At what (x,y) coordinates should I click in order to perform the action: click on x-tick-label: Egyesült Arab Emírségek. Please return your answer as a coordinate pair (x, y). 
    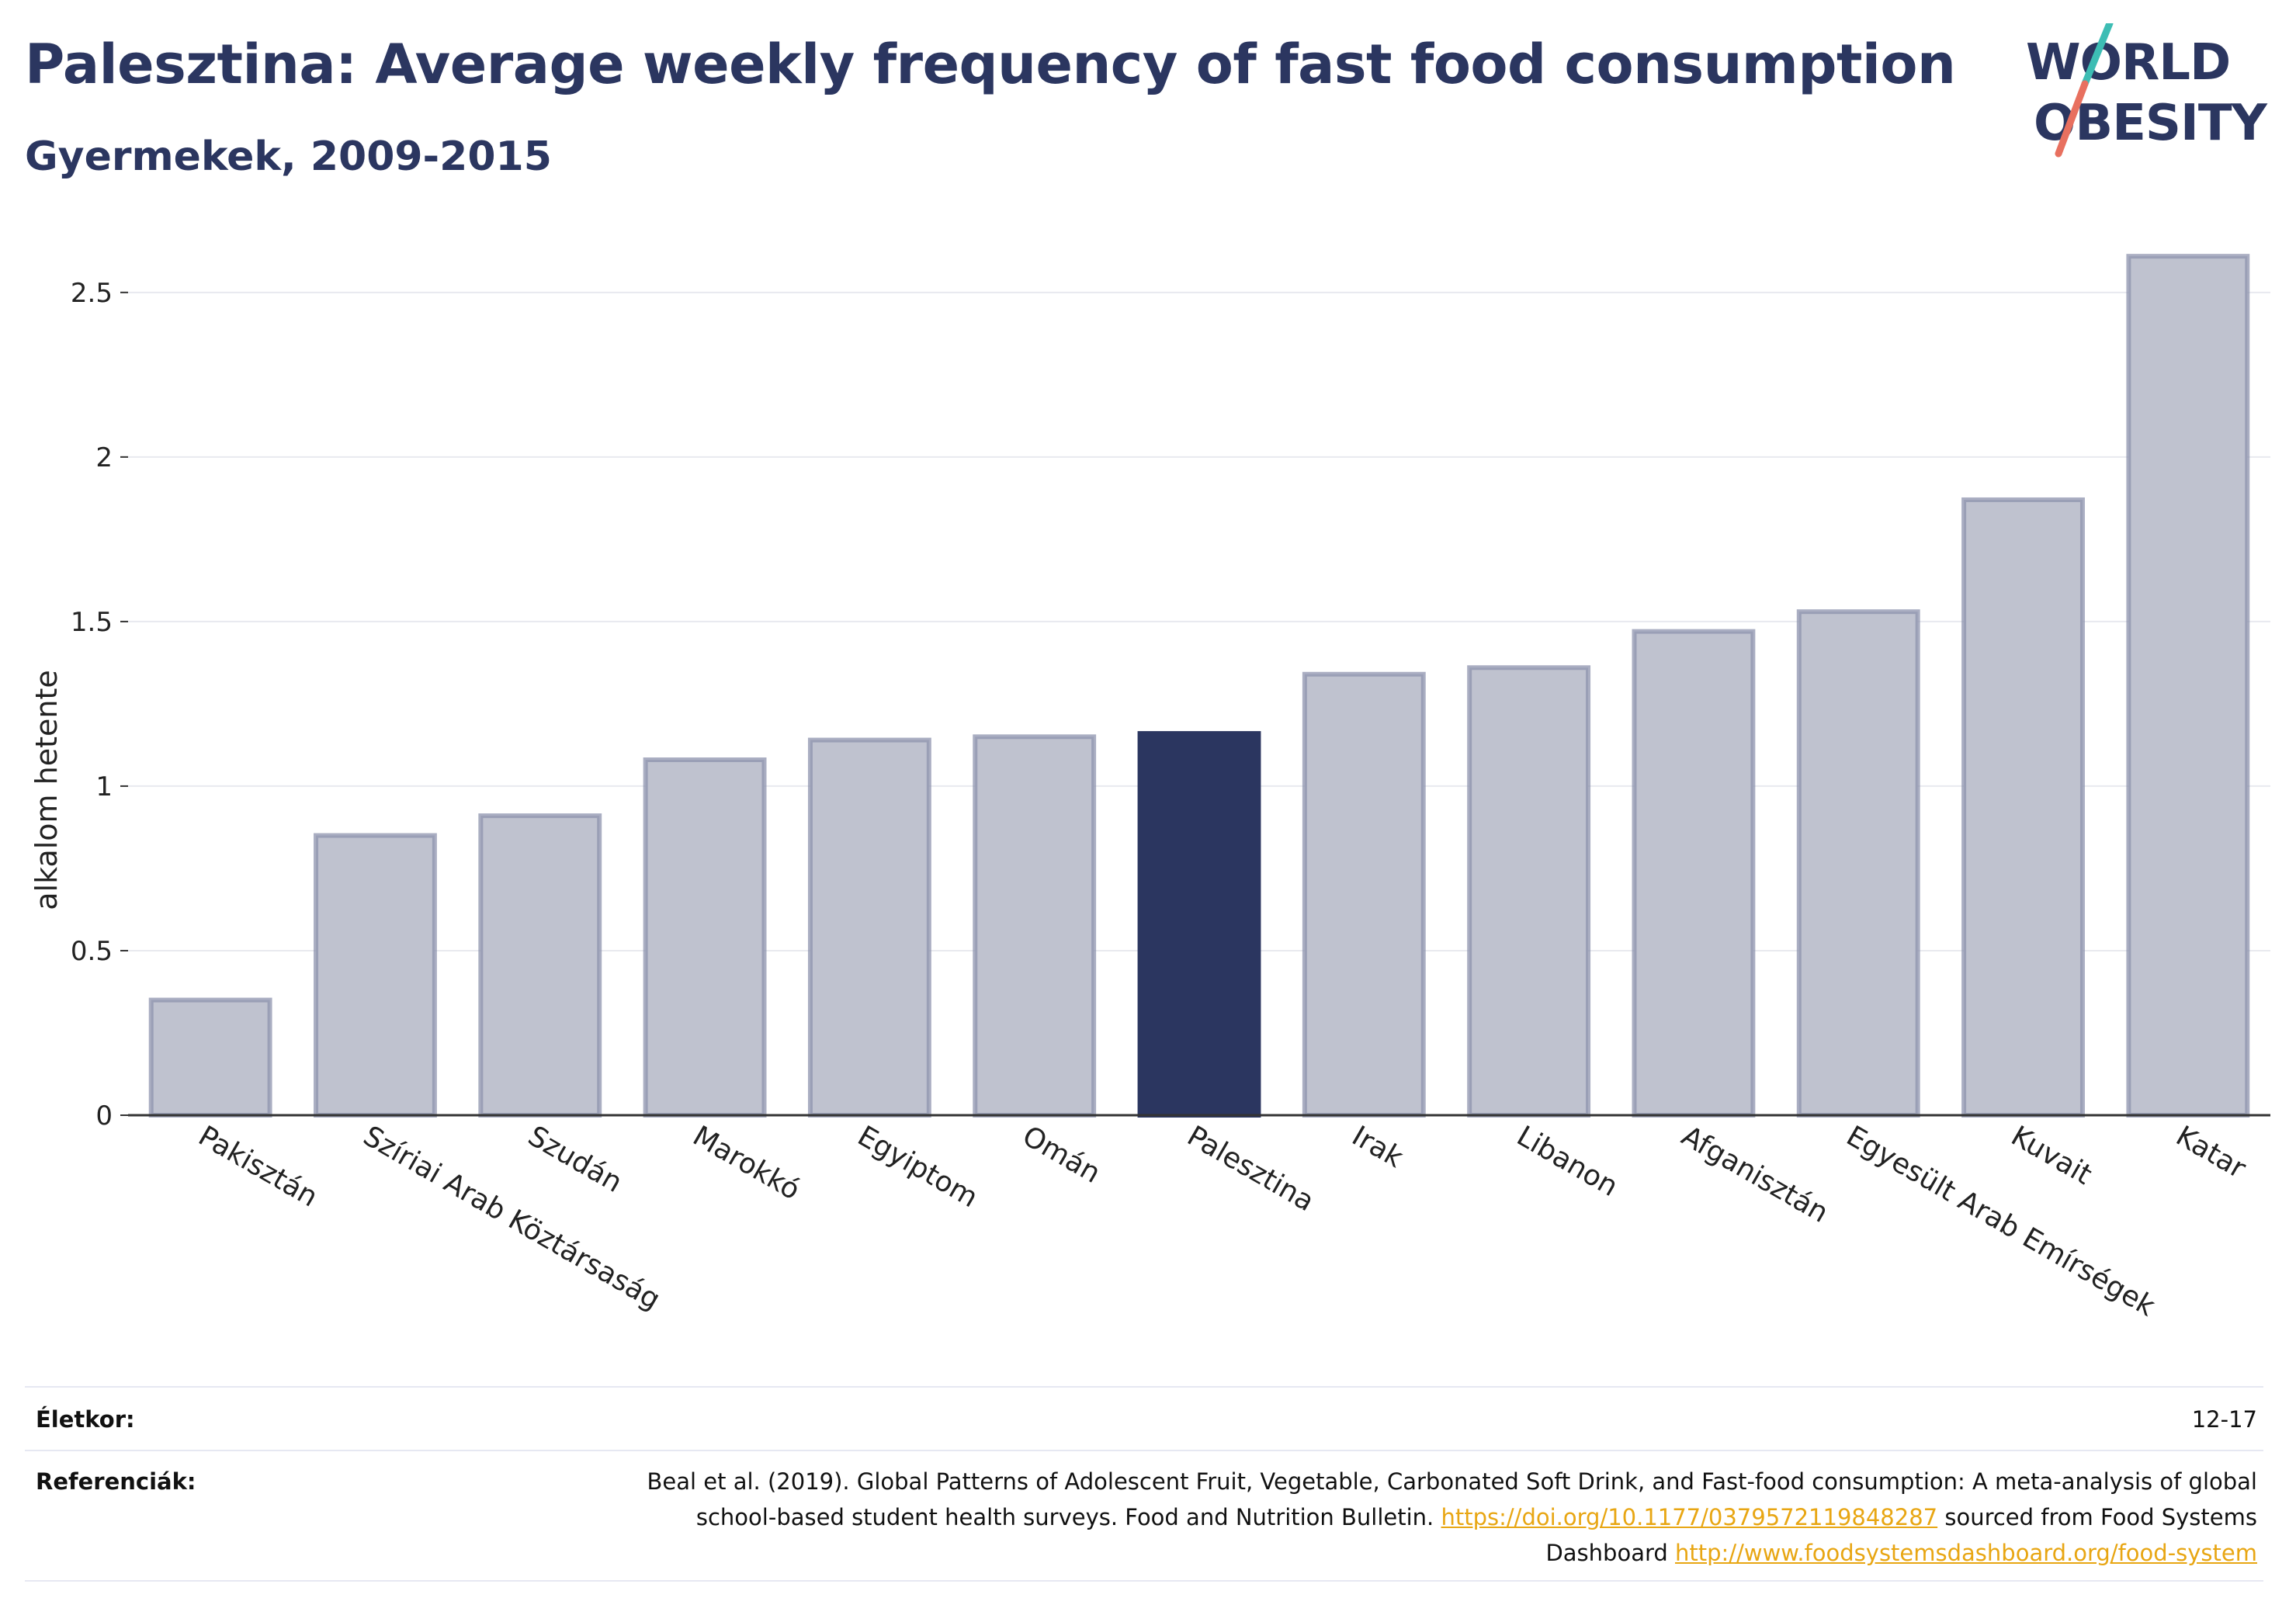
    Looking at the image, I should click on (2001, 1221).